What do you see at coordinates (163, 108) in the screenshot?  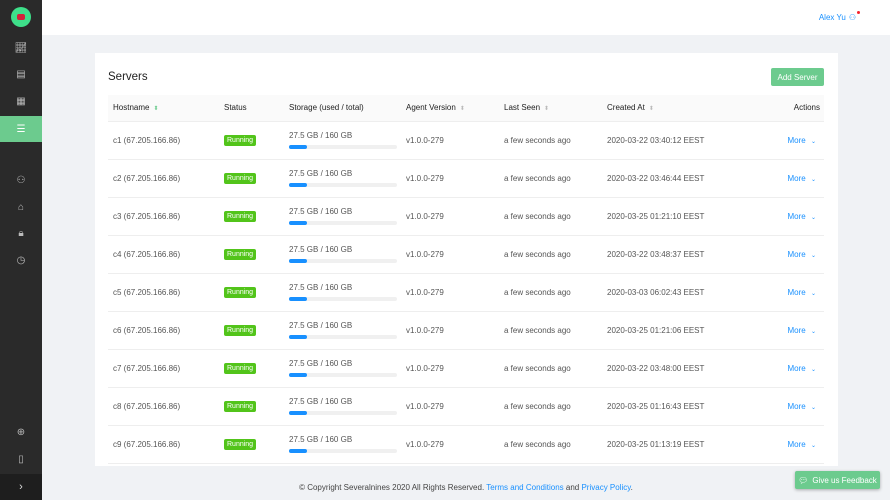 I see `column-hostname: Hostname ⬍` at bounding box center [163, 108].